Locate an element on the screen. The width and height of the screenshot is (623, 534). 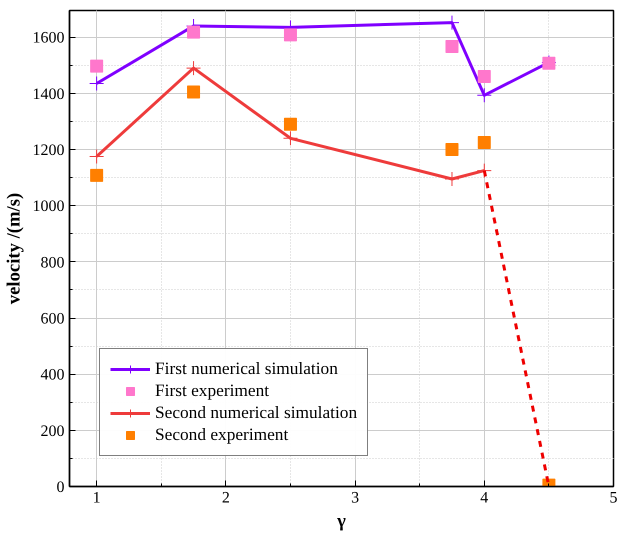
x-axis-title: γ is located at coordinates (341, 521).